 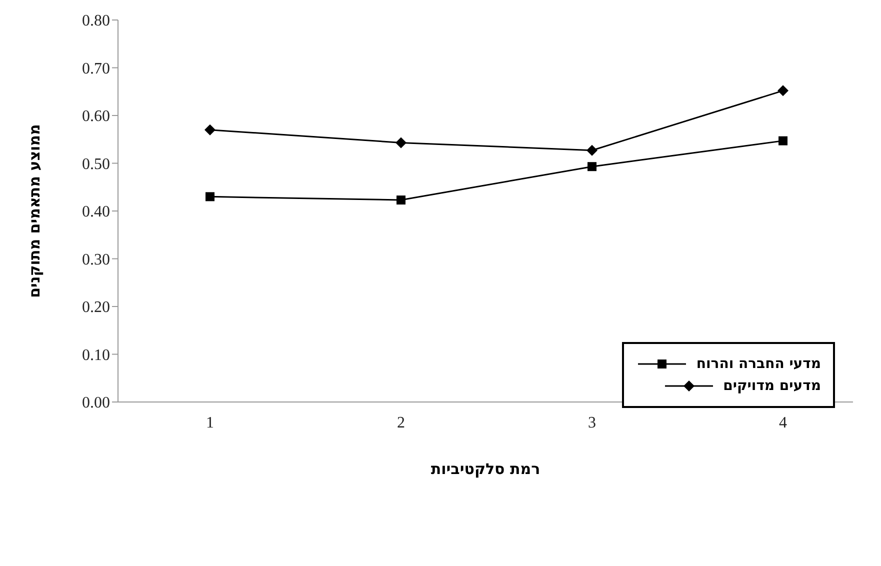 What do you see at coordinates (592, 423) in the screenshot?
I see `x-tick-label: 3` at bounding box center [592, 423].